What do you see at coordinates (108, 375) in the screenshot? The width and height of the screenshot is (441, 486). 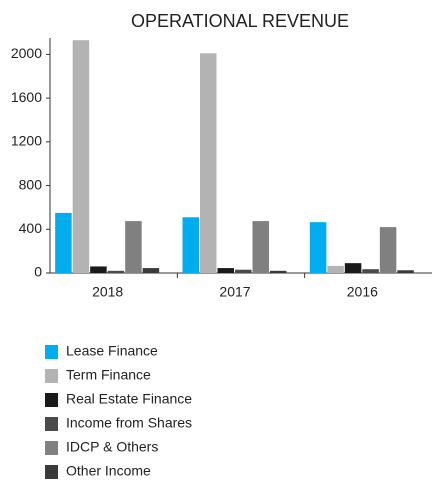 I see `legend-label: Term Finance` at bounding box center [108, 375].